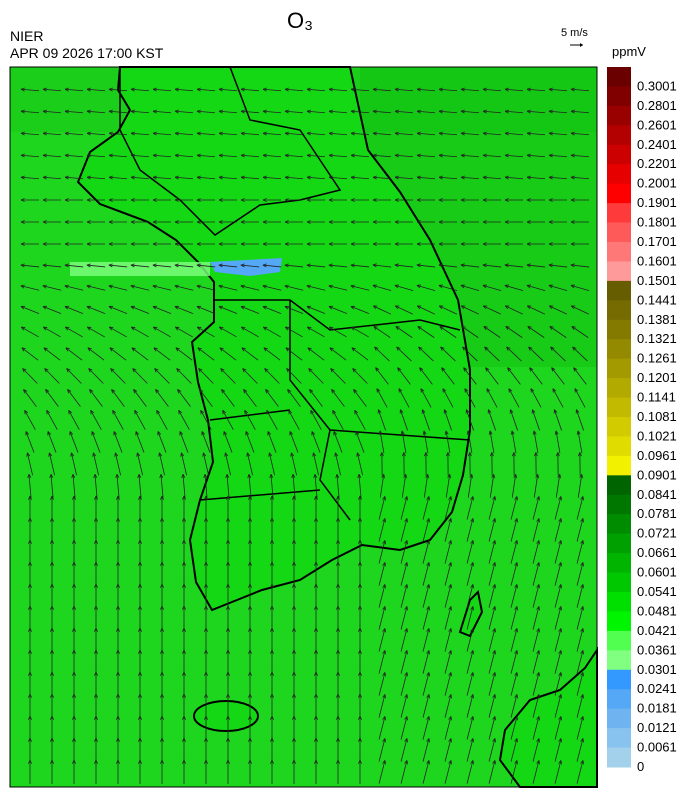 This screenshot has height=798, width=692. What do you see at coordinates (657, 747) in the screenshot?
I see `colorbar-label: 0.0061` at bounding box center [657, 747].